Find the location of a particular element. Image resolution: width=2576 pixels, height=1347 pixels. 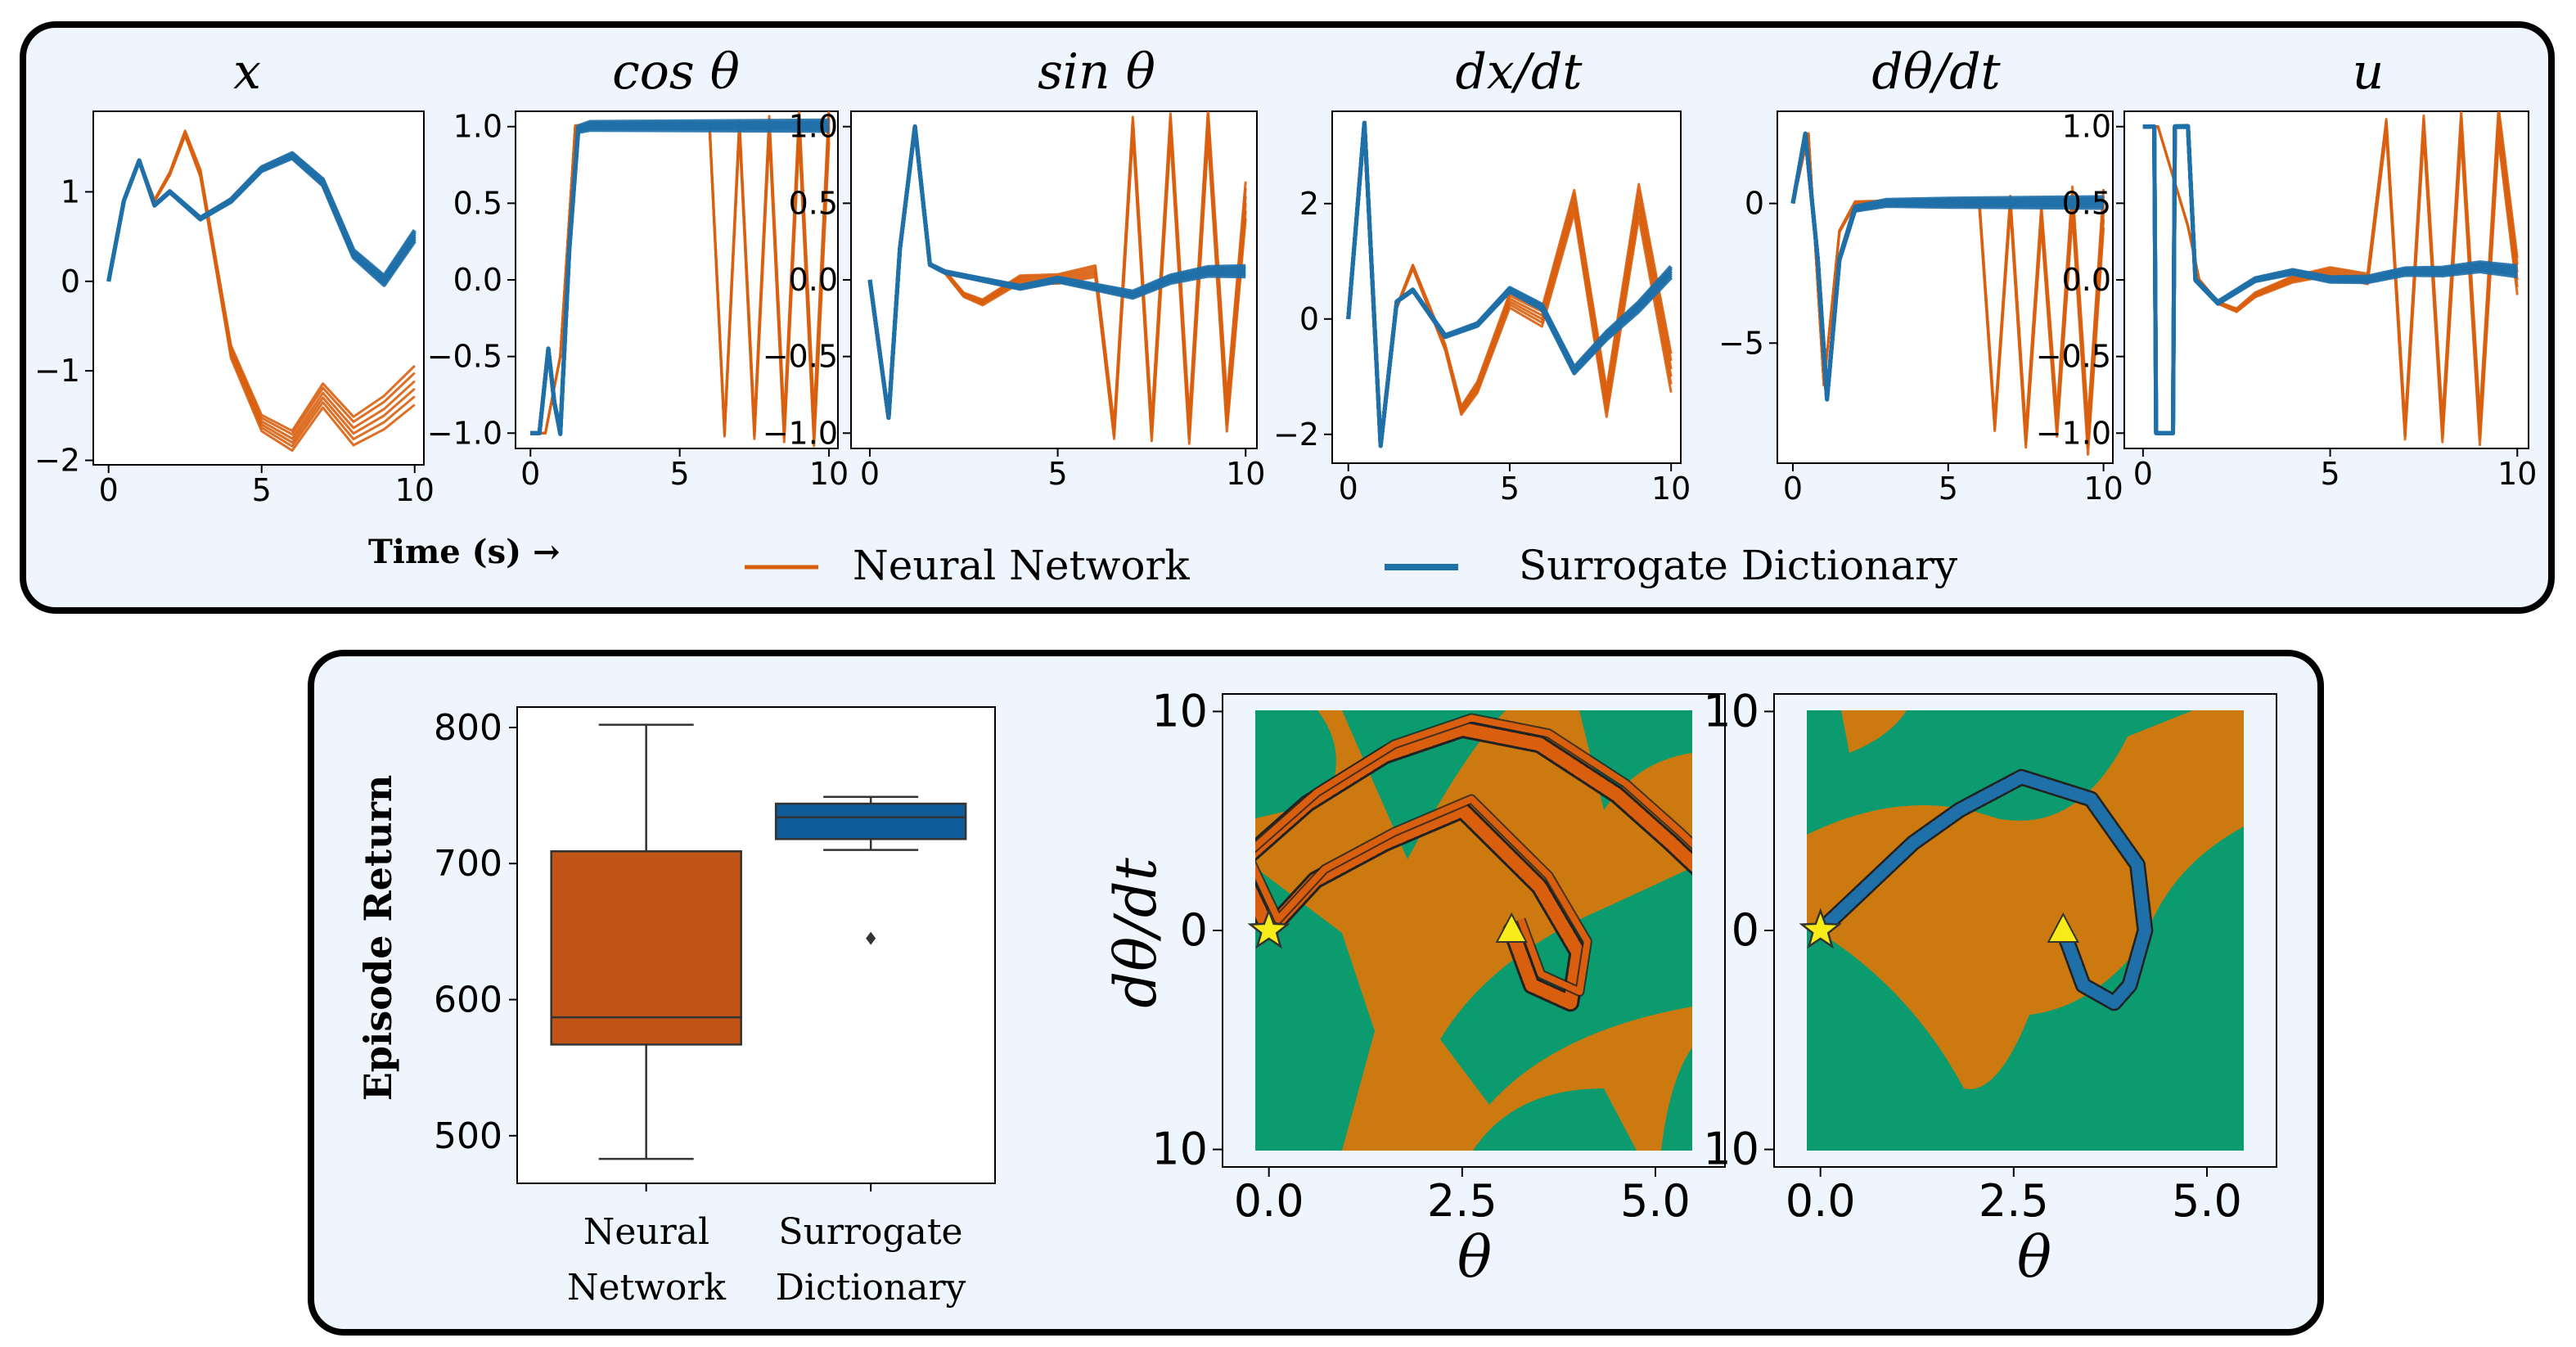

subplot-u-plot: 0 5 10 1.0 0.5 0.0 −0.5 −1.0 is located at coordinates (2287, 300).